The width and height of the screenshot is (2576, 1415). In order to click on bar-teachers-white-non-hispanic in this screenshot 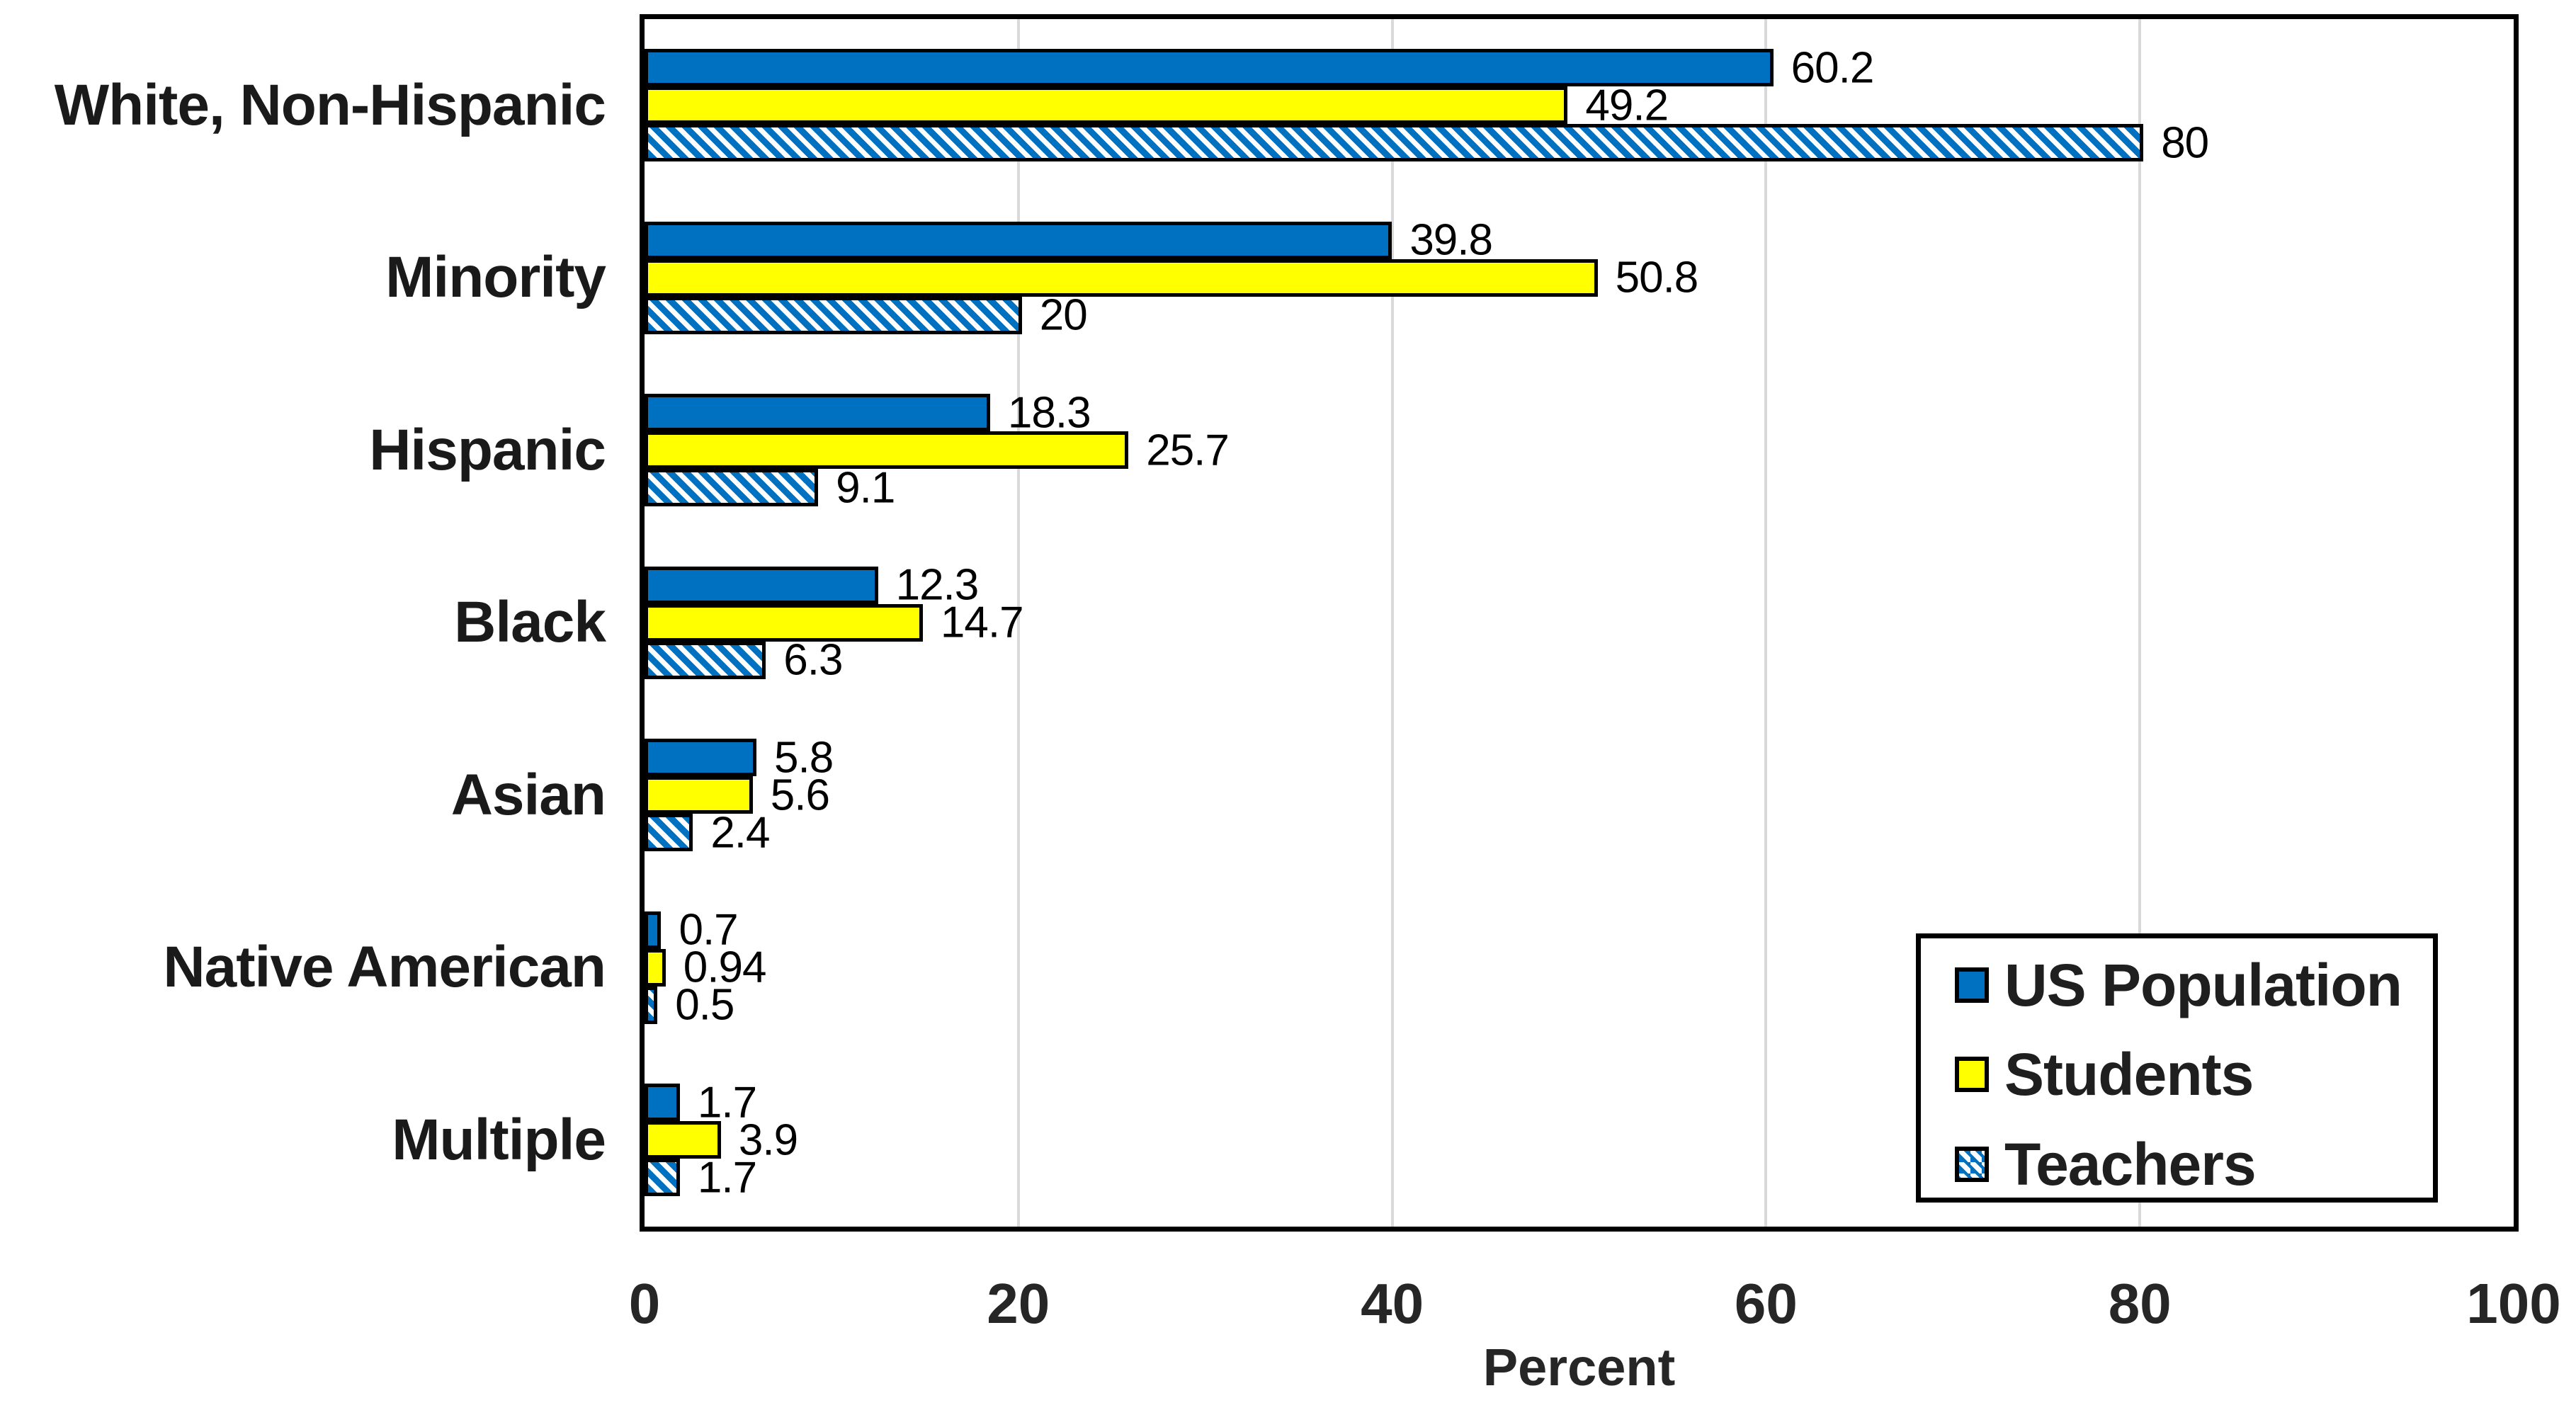, I will do `click(1394, 142)`.